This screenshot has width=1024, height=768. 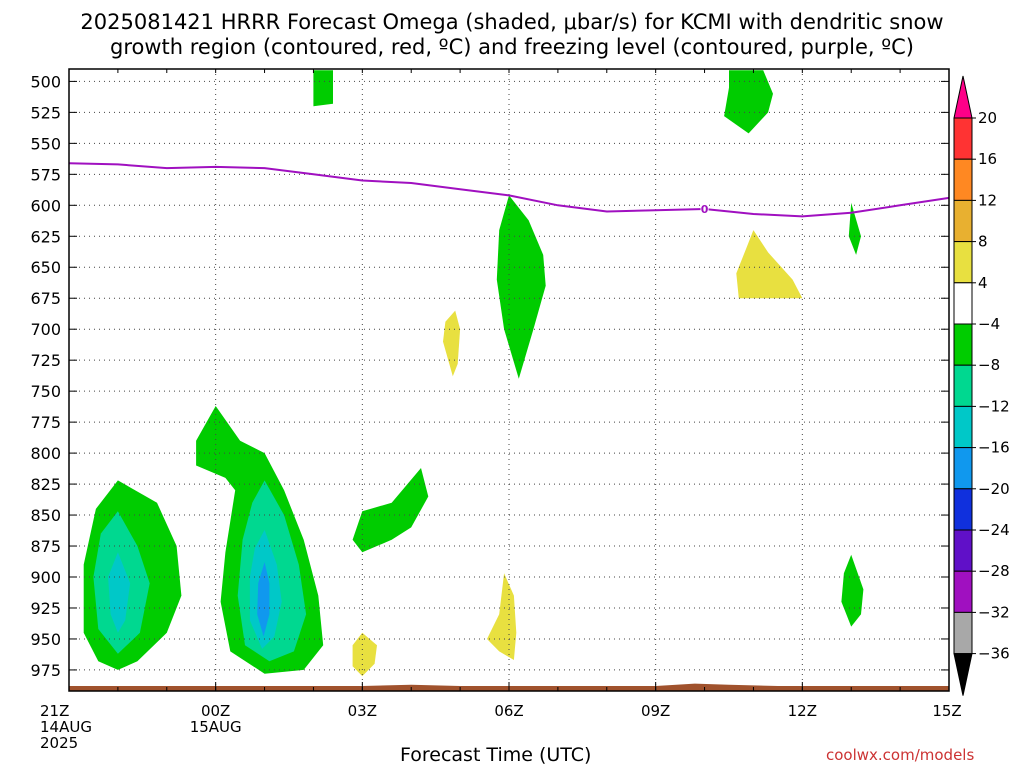 What do you see at coordinates (989, 365) in the screenshot?
I see `colorbar-label: −8` at bounding box center [989, 365].